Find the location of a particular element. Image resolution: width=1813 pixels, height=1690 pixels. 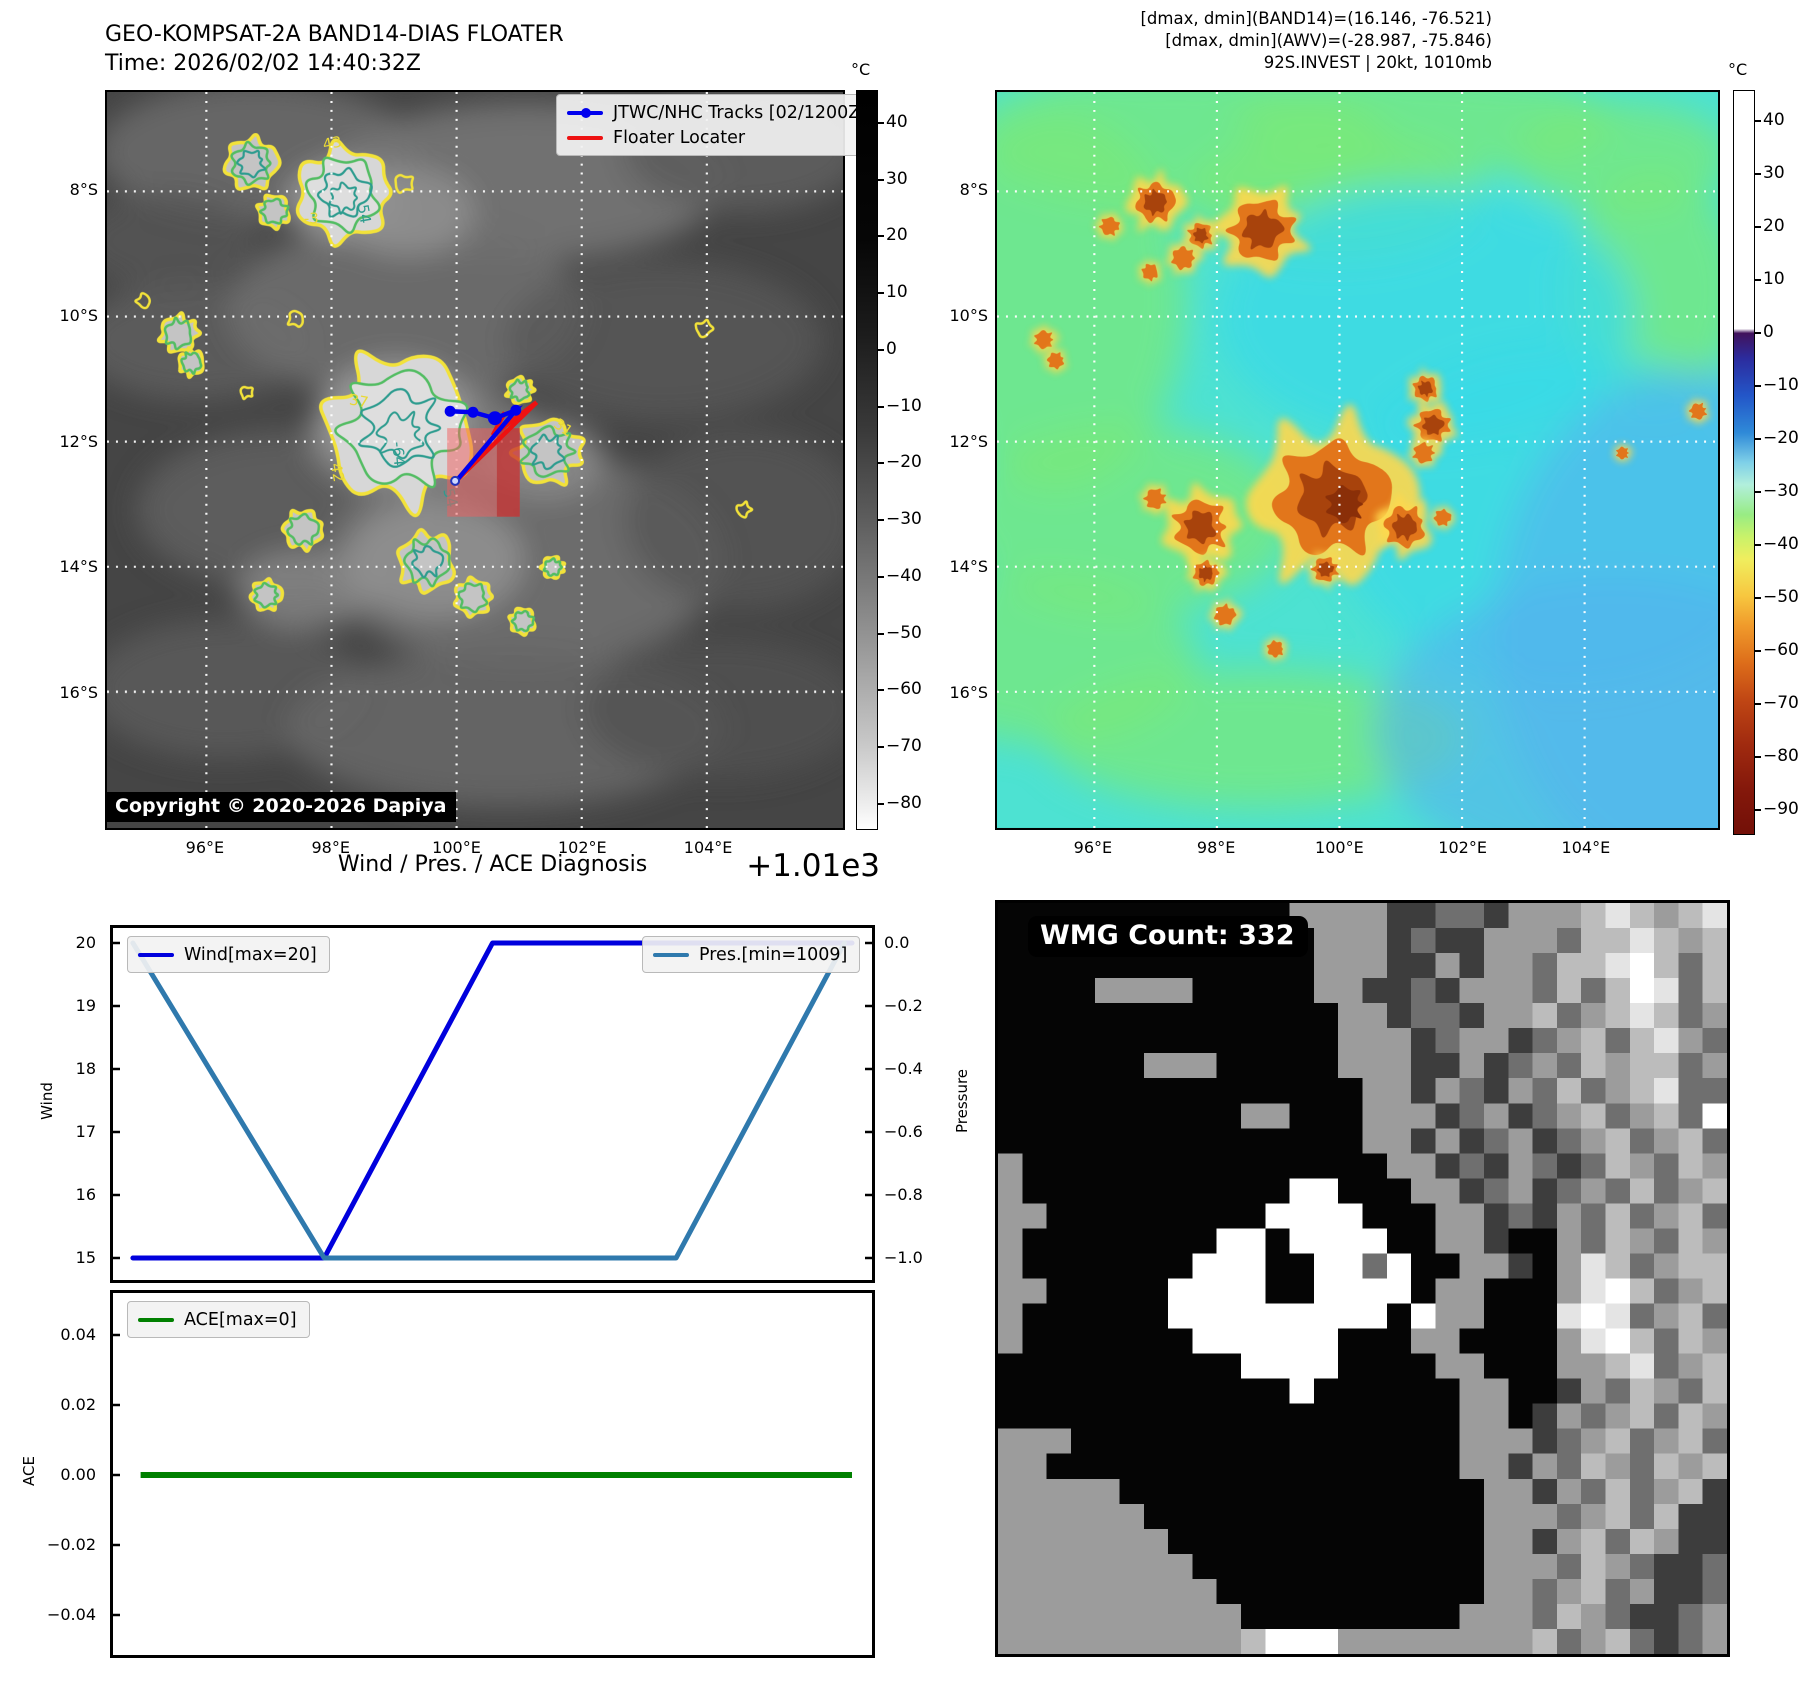

svg-text: -64 is located at coordinates (398, 454).